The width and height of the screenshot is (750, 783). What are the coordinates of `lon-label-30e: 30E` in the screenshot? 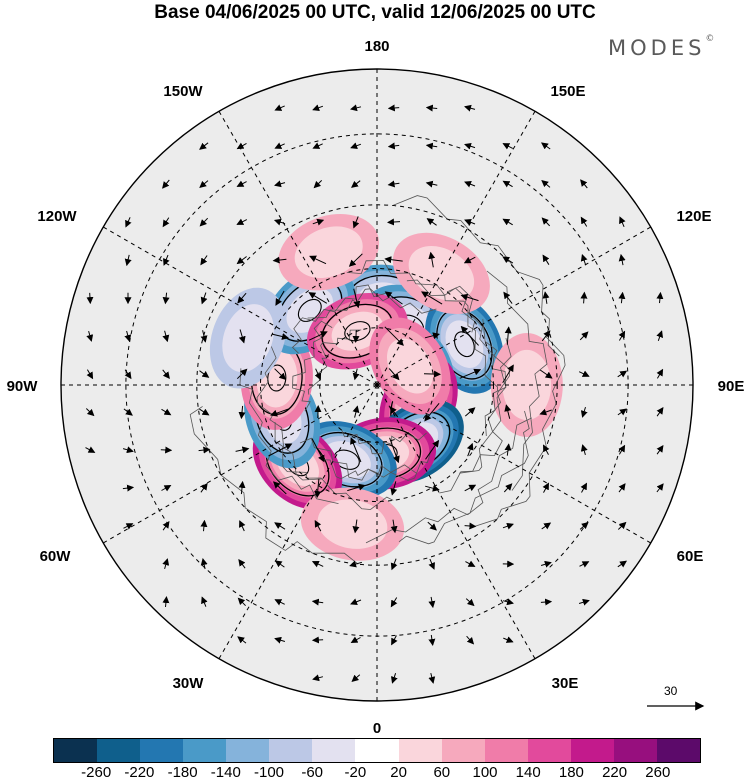 It's located at (565, 683).